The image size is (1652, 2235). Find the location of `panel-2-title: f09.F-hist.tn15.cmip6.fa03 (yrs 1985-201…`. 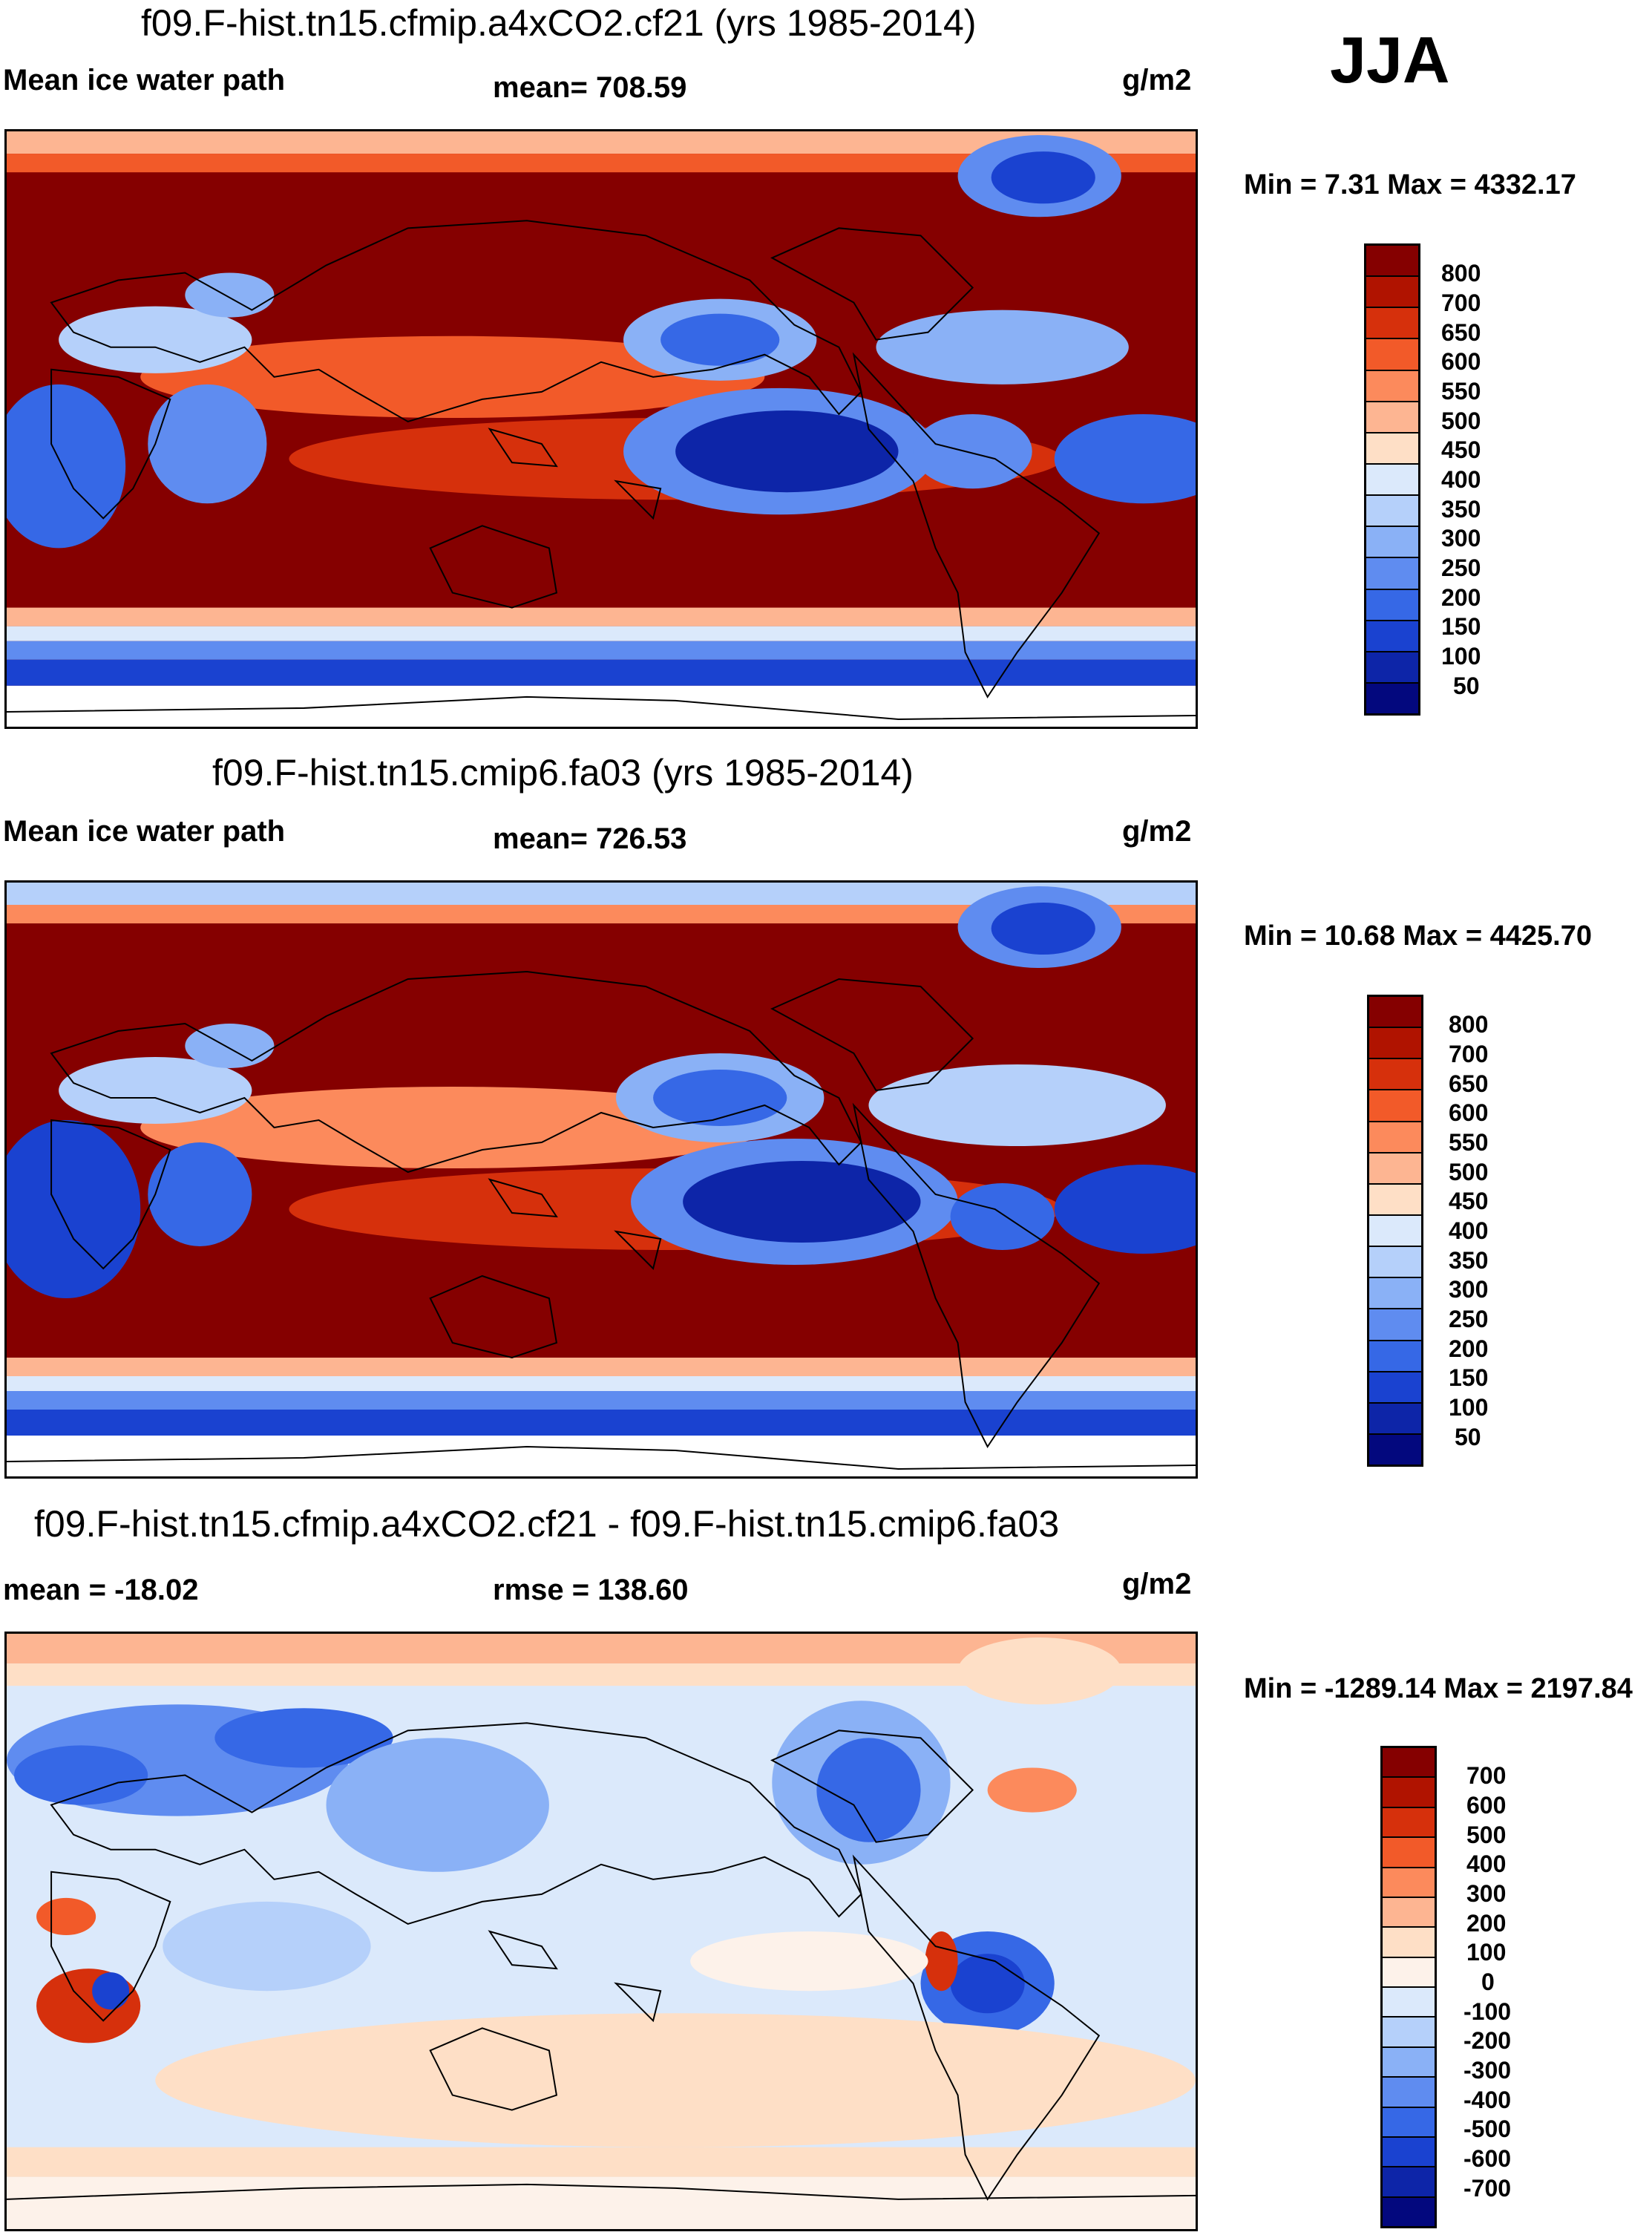

panel-2-title: f09.F-hist.tn15.cmip6.fa03 (yrs 1985-201… is located at coordinates (563, 773).